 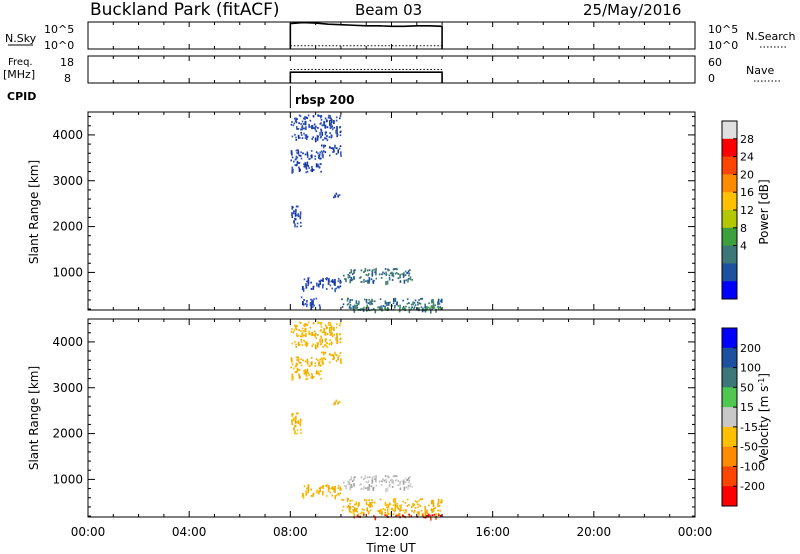 I want to click on power-colorbar-tick-label: 28, so click(x=747, y=139).